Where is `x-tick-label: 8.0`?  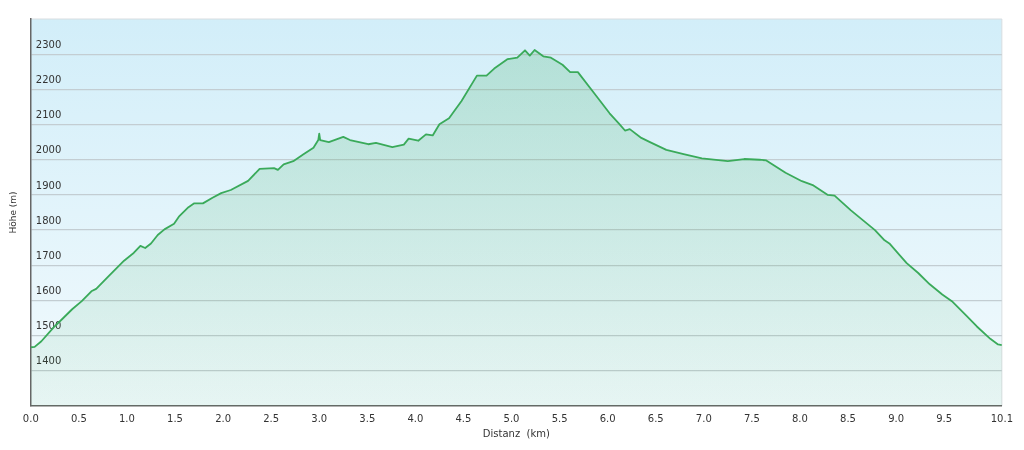
x-tick-label: 8.0 is located at coordinates (800, 418).